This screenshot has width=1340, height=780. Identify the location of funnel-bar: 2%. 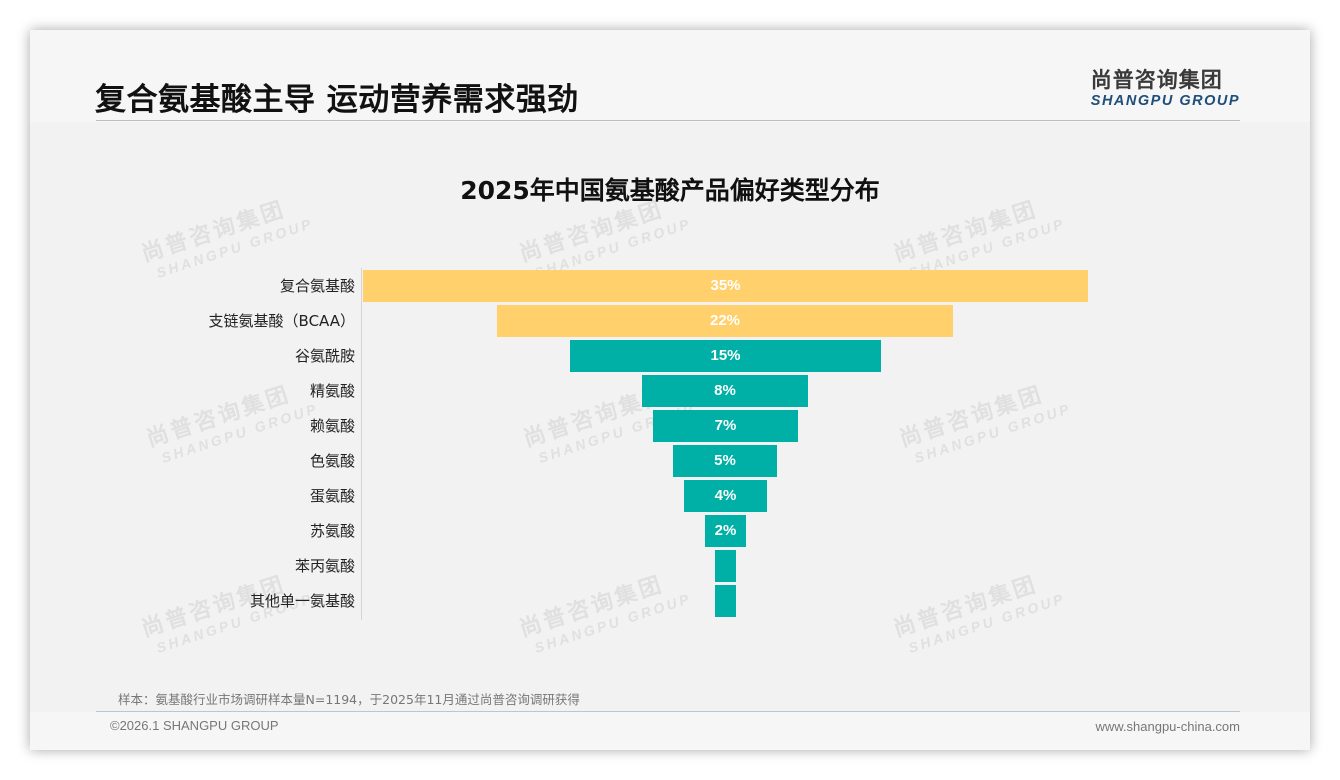
(725, 531).